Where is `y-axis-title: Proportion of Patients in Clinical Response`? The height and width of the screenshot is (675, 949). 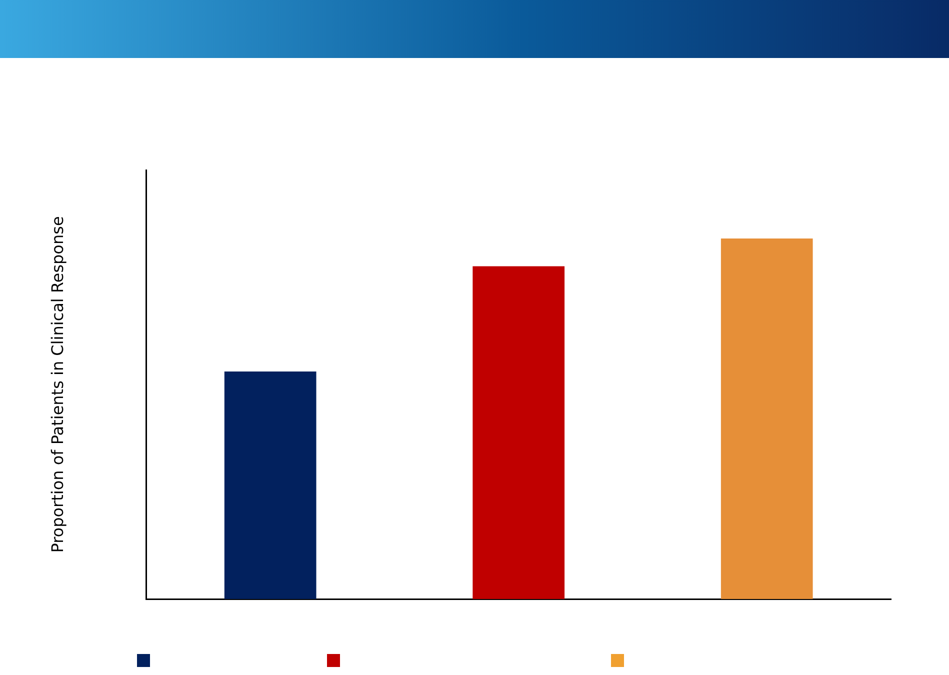
y-axis-title: Proportion of Patients in Clinical Response is located at coordinates (57, 384).